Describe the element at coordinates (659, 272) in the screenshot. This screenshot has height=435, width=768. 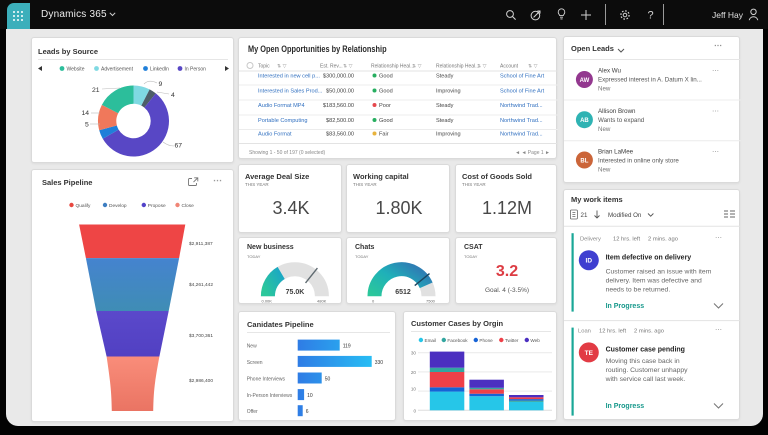
I see `svg-text:Customer raised an issue with: Customer raised an issue with item` at that location.